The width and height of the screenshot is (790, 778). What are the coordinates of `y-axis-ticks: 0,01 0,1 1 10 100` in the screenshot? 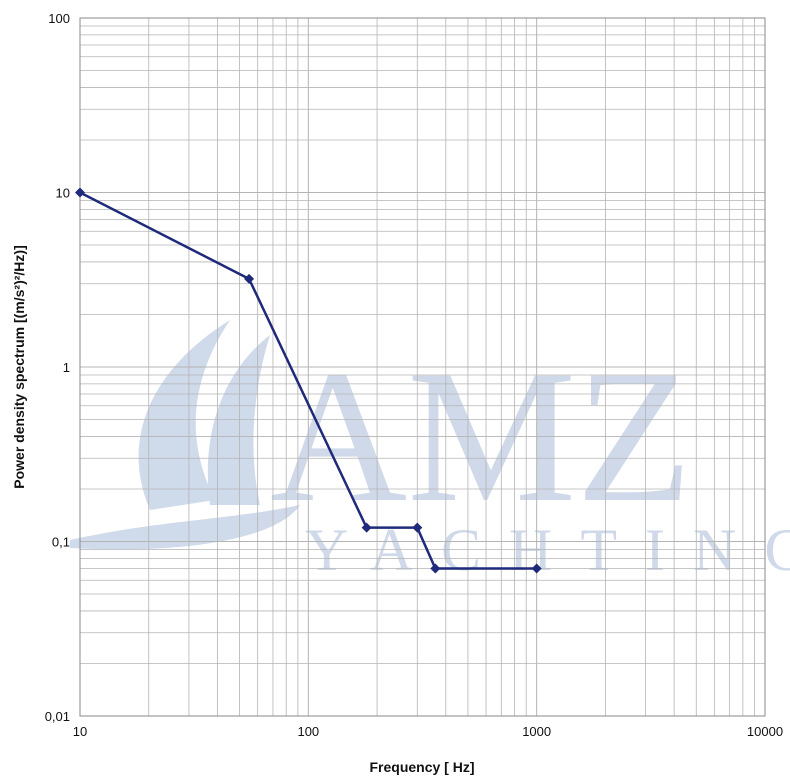 It's located at (57, 367).